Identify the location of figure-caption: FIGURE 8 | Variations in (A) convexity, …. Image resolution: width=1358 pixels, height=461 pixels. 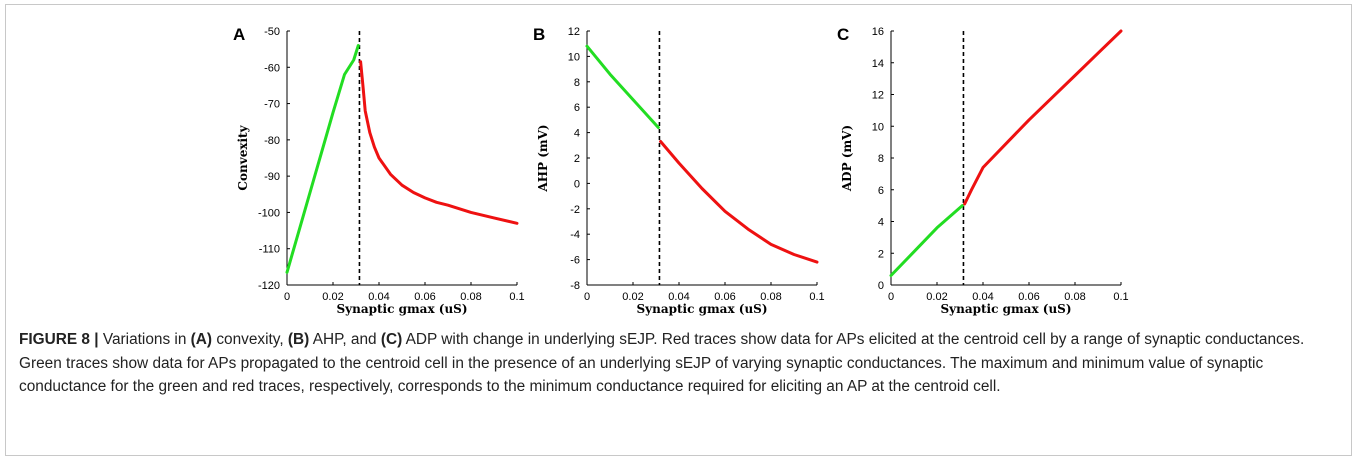
(678, 363).